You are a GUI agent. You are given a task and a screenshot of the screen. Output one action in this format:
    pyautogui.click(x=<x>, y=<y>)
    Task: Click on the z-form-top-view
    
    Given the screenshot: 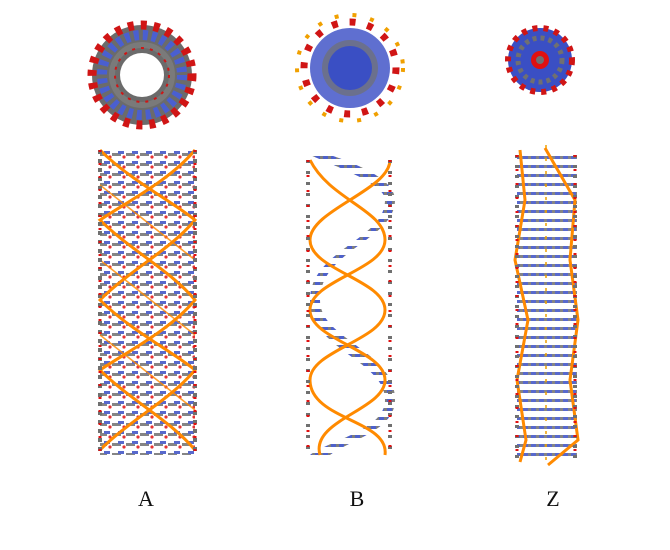 What is the action you would take?
    pyautogui.click(x=540, y=60)
    